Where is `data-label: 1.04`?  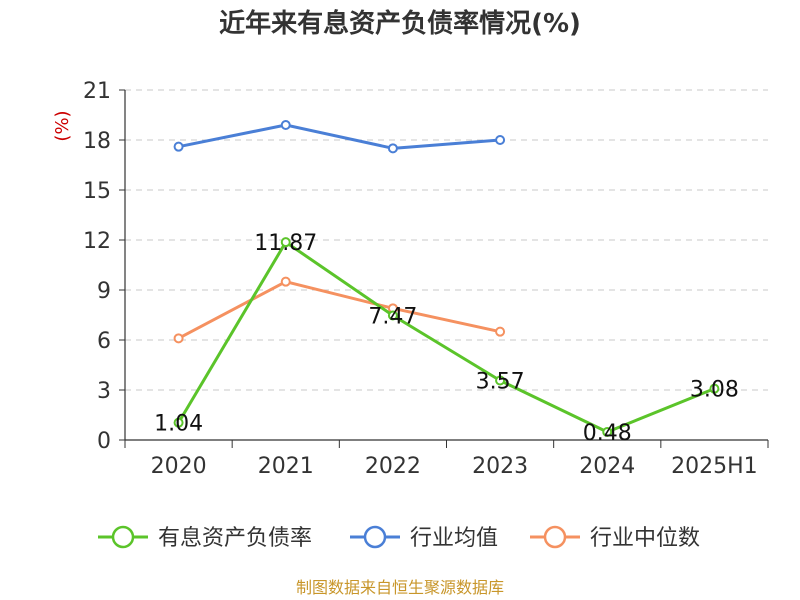 data-label: 1.04 is located at coordinates (178, 424).